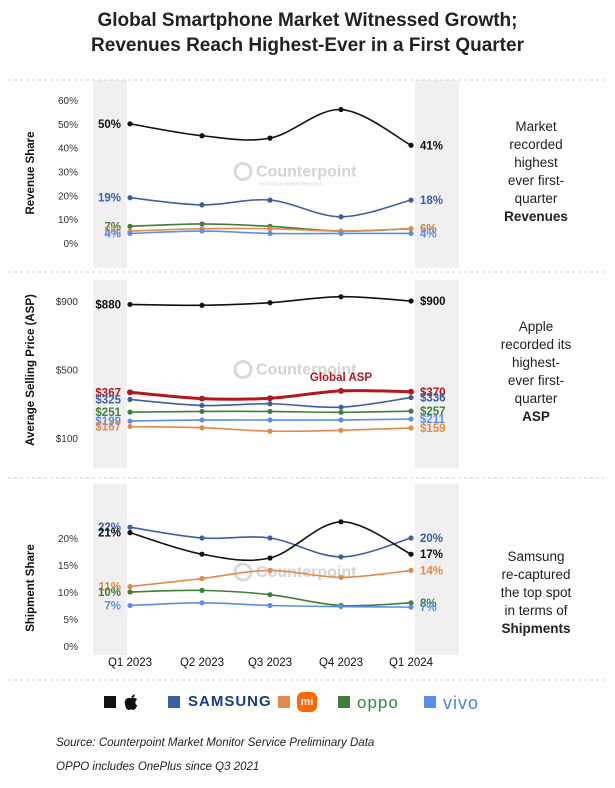 The height and width of the screenshot is (788, 615). What do you see at coordinates (411, 663) in the screenshot?
I see `x-tick-label: Q1 2024` at bounding box center [411, 663].